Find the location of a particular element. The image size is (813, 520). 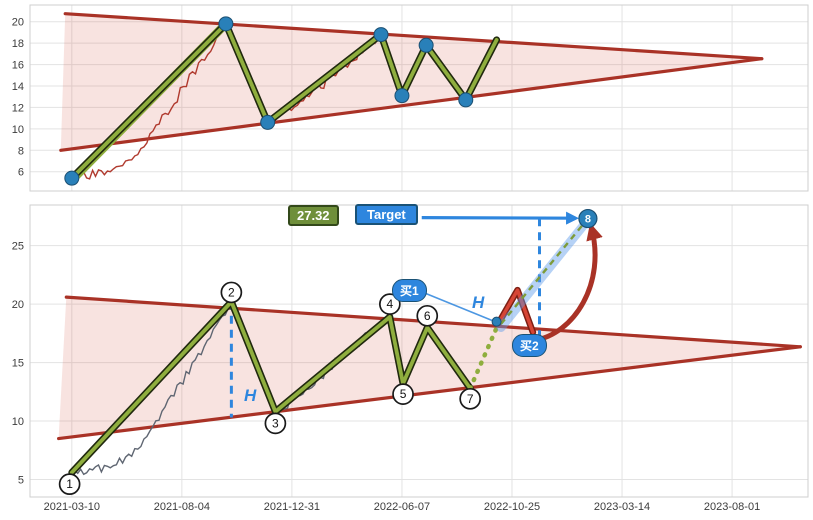

y-tick-label: 25 is located at coordinates (18, 247).